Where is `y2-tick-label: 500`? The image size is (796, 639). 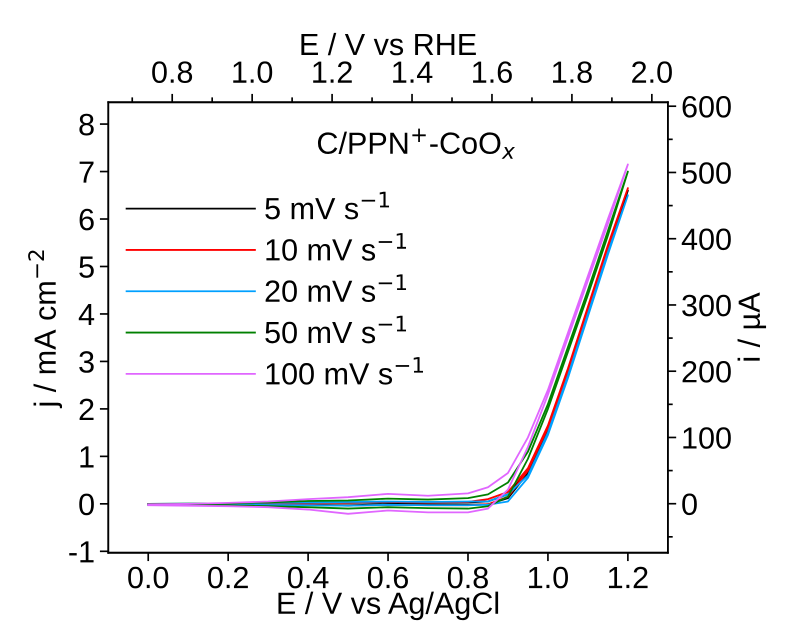
y2-tick-label: 500 is located at coordinates (706, 173).